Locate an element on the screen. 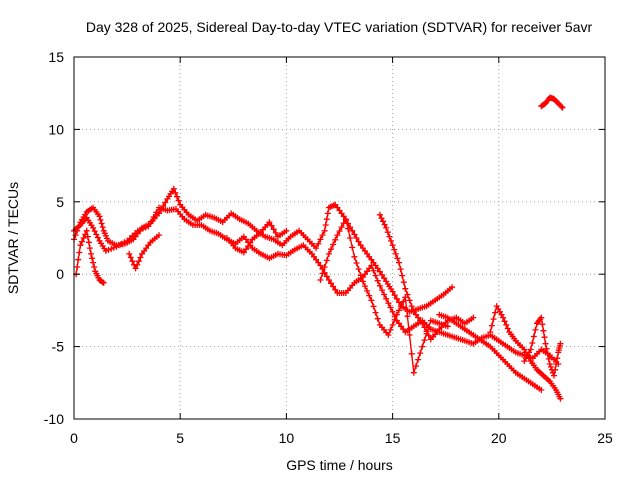 The height and width of the screenshot is (480, 640). x-tick-label: 15 is located at coordinates (393, 438).